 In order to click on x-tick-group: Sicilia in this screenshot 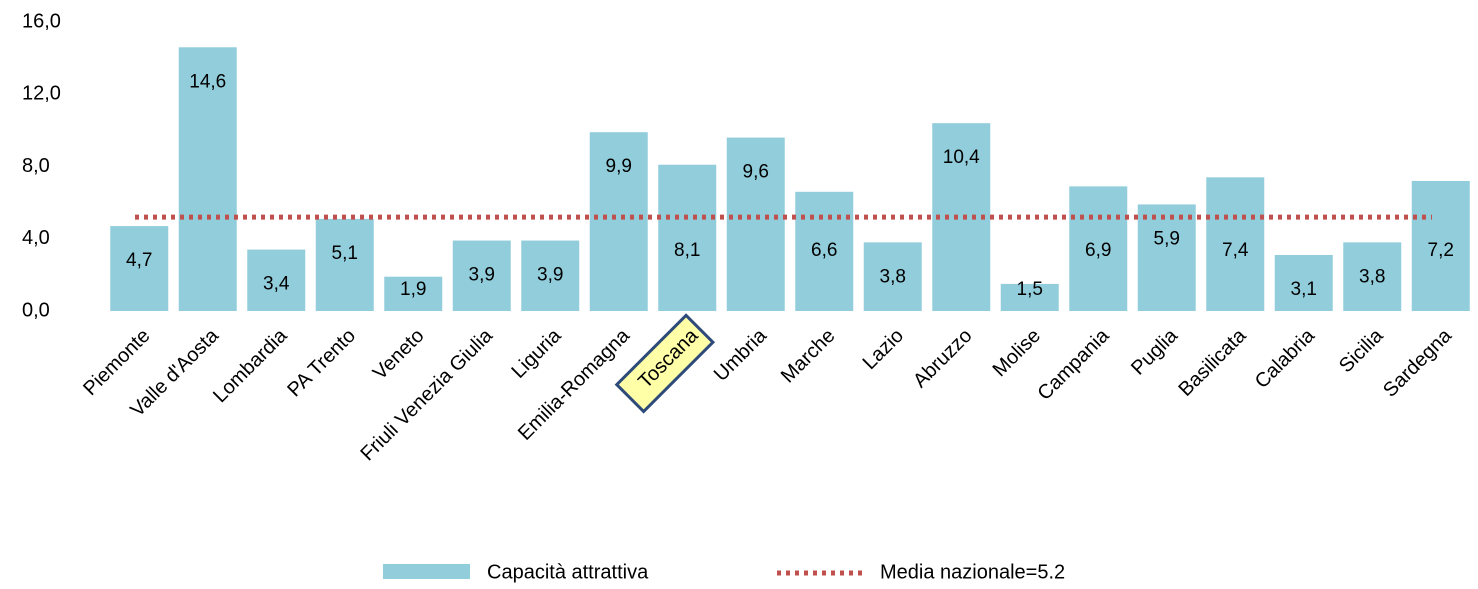, I will do `click(1361, 350)`.